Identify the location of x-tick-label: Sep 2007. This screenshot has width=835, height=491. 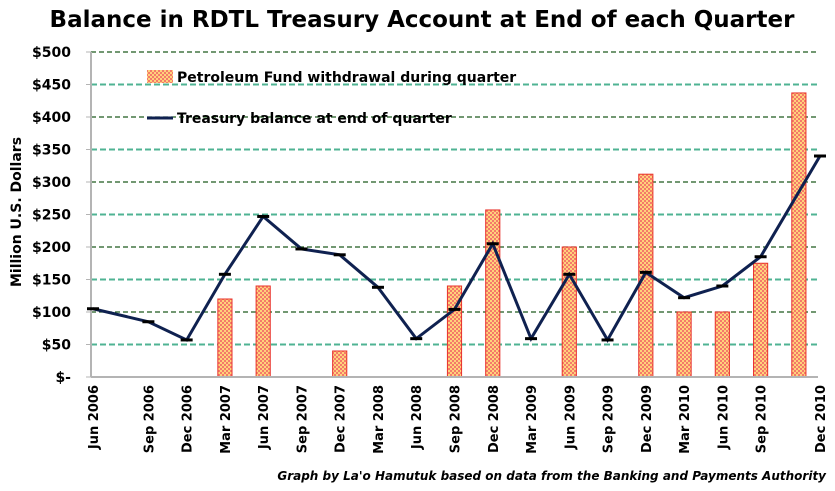
(302, 419).